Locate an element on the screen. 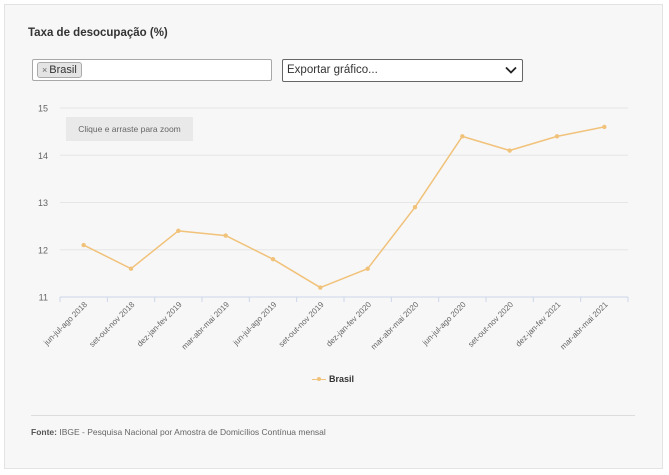 The image size is (669, 475). x-tick-label: set-out-nov 2018 is located at coordinates (112, 324).